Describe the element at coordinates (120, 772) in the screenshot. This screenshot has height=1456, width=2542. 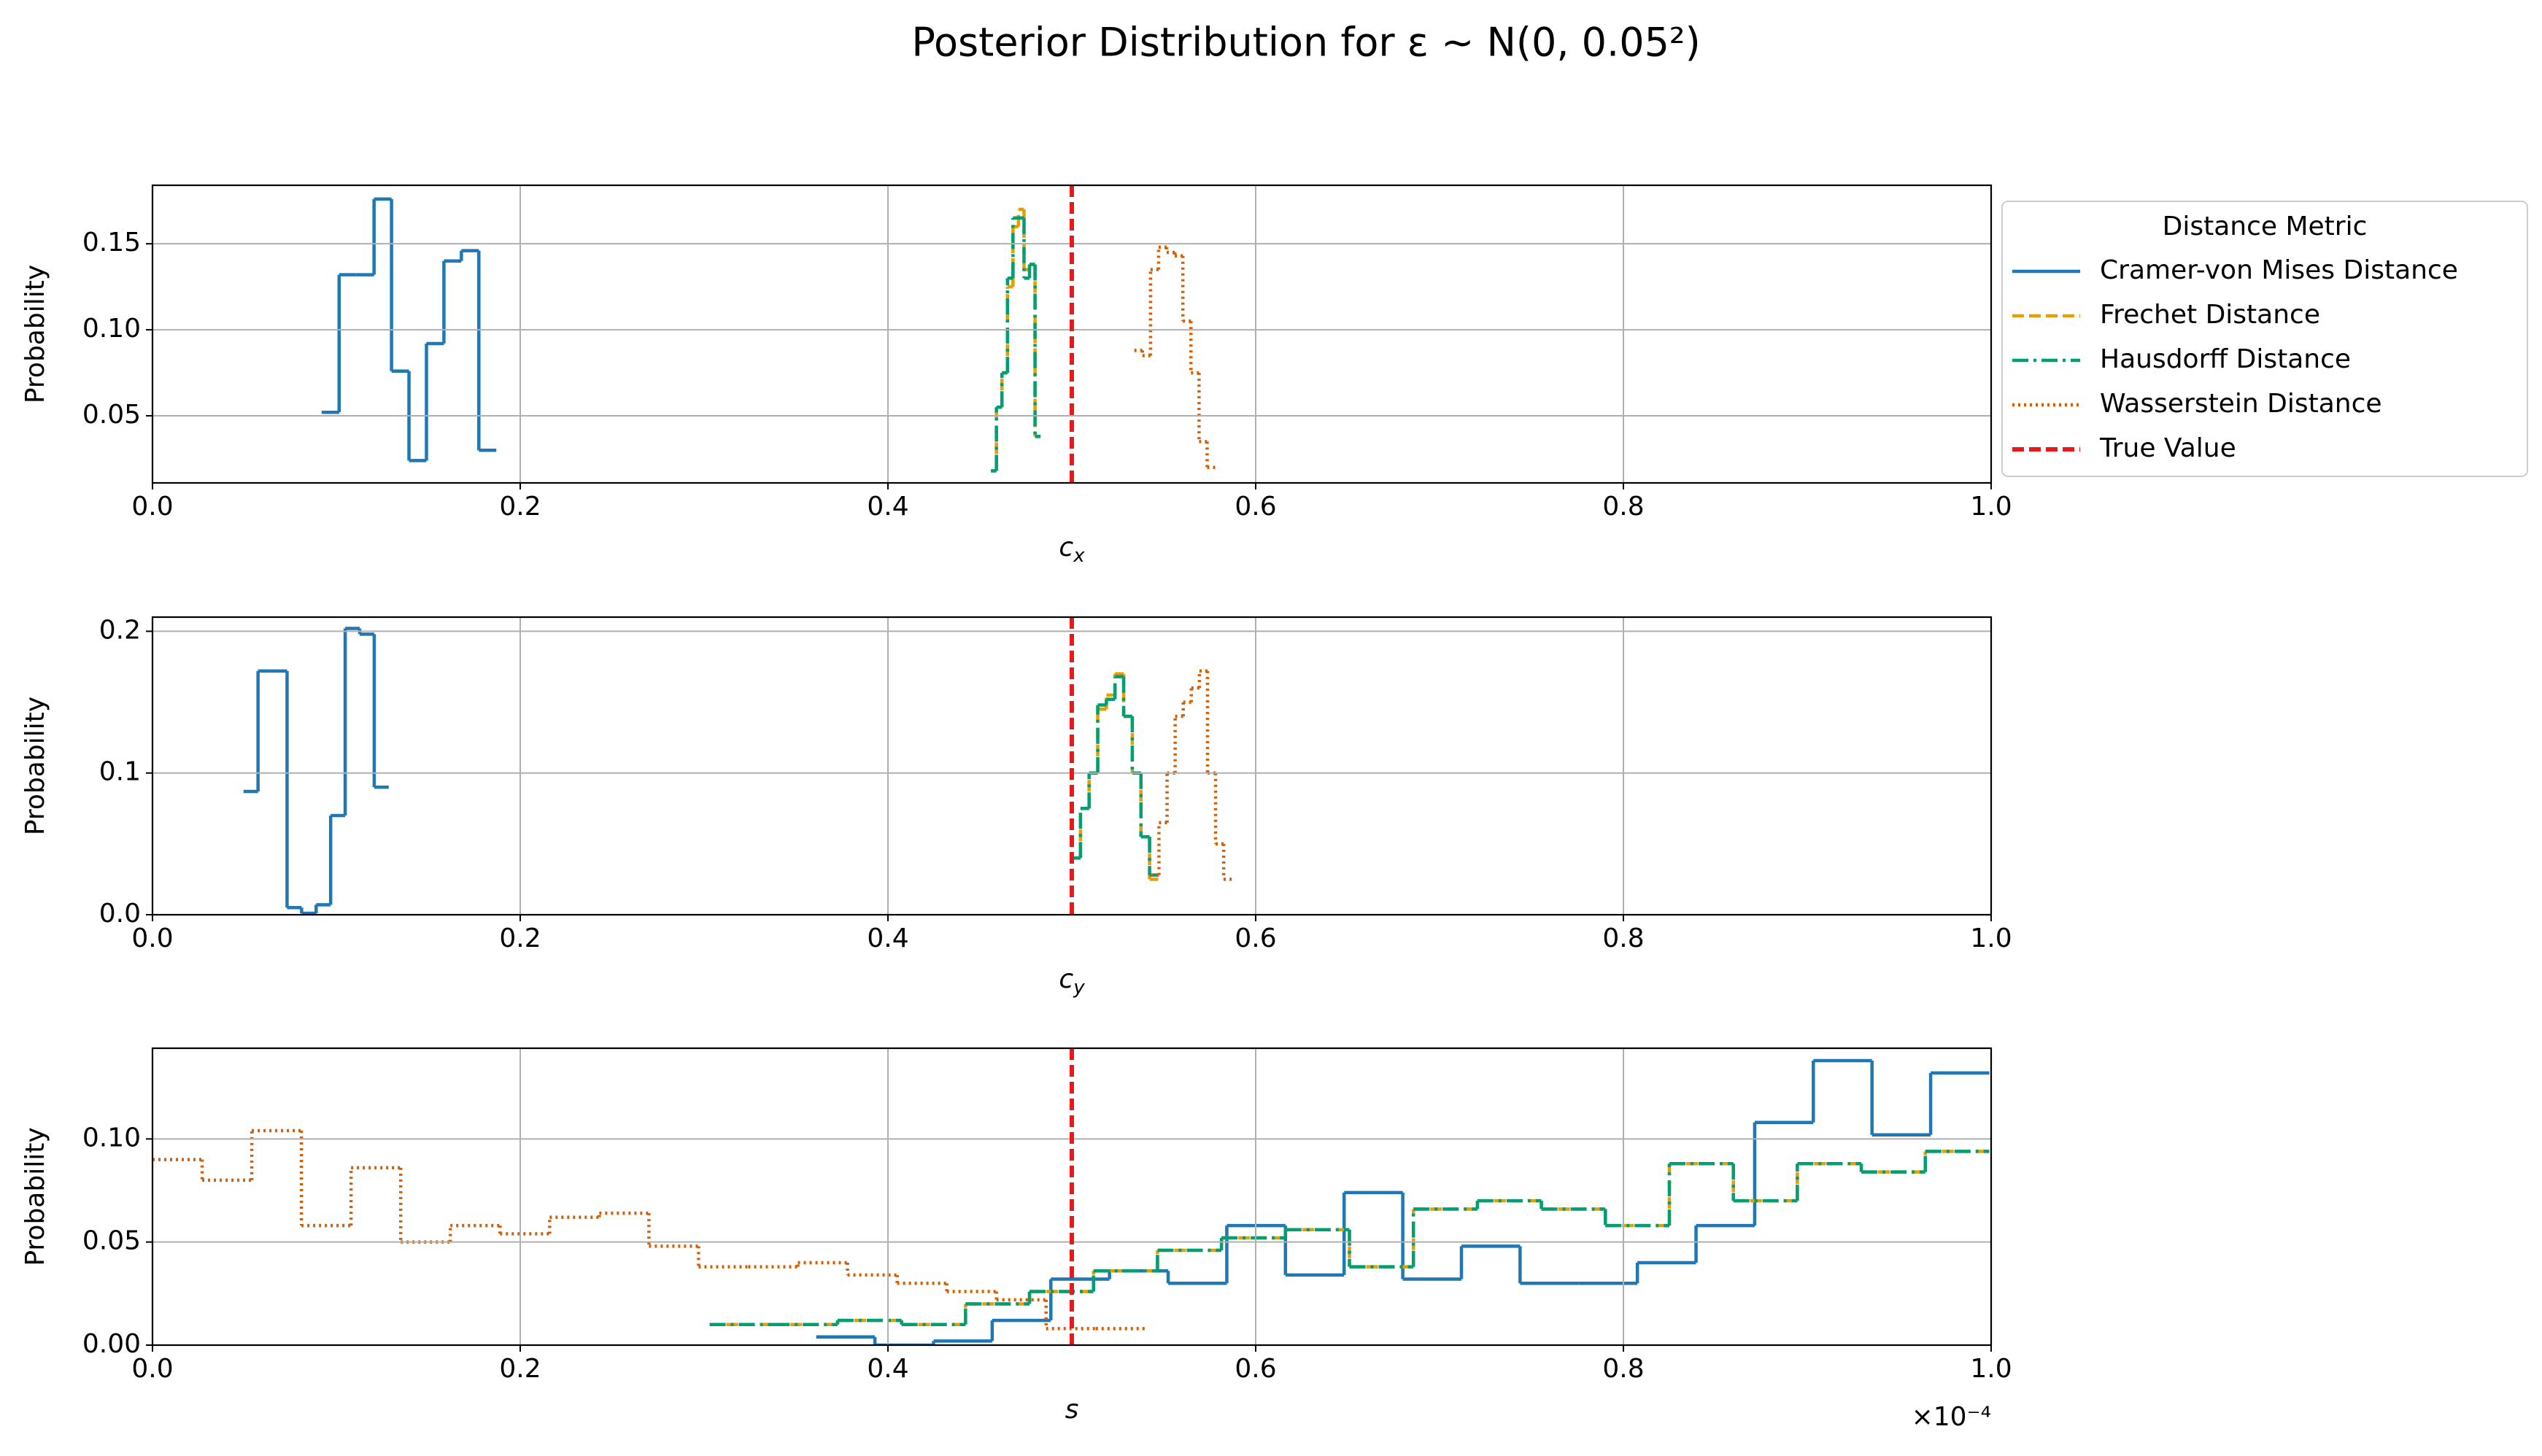
I see `y-tick-label: 0.1` at that location.